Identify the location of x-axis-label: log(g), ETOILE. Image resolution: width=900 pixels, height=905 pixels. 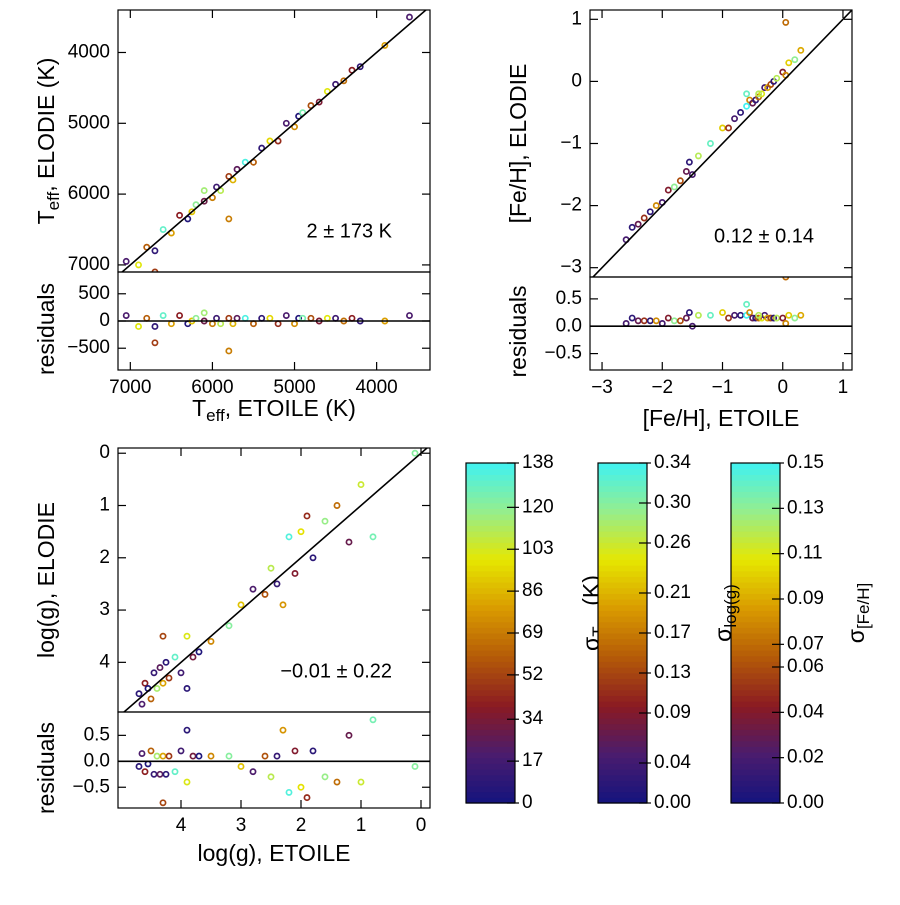
(274, 853).